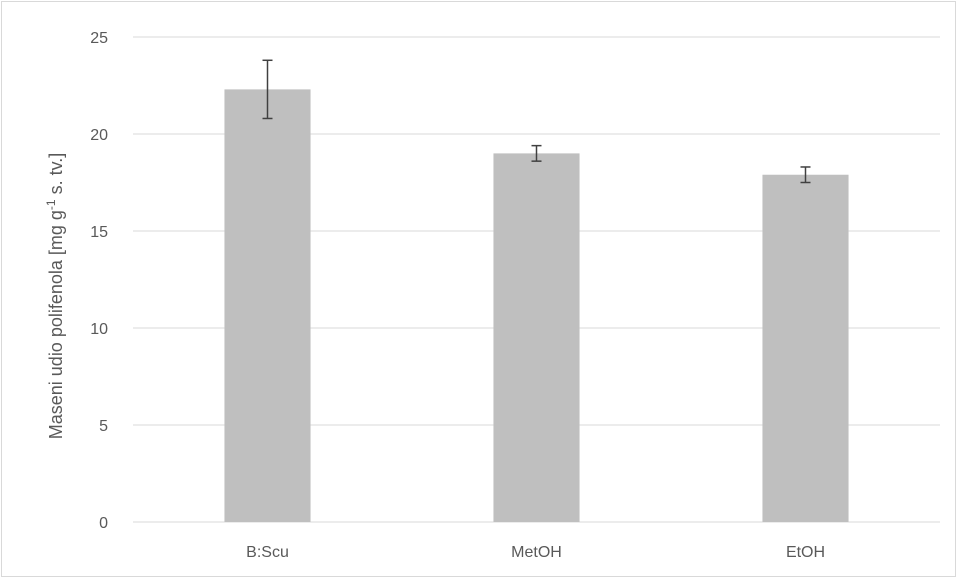 Image resolution: width=958 pixels, height=579 pixels. I want to click on y-tick-labels: 0 5 10 15 20 25, so click(99, 281).